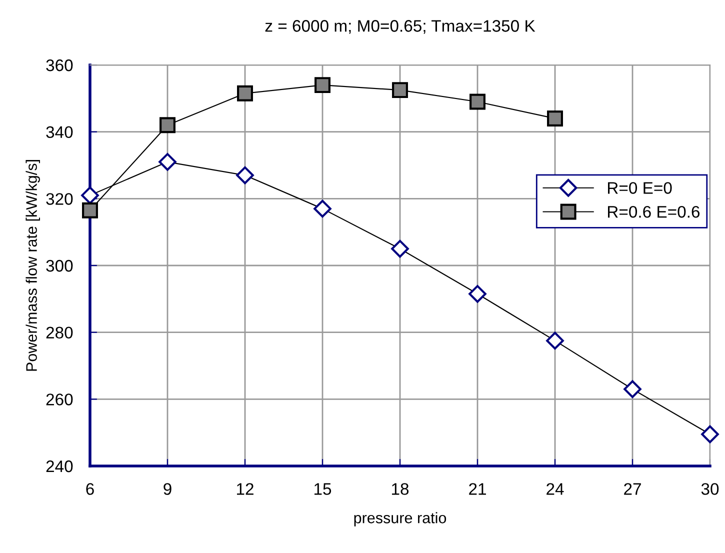 The width and height of the screenshot is (725, 553). Describe the element at coordinates (477, 489) in the screenshot. I see `x-tick-label: 21` at that location.